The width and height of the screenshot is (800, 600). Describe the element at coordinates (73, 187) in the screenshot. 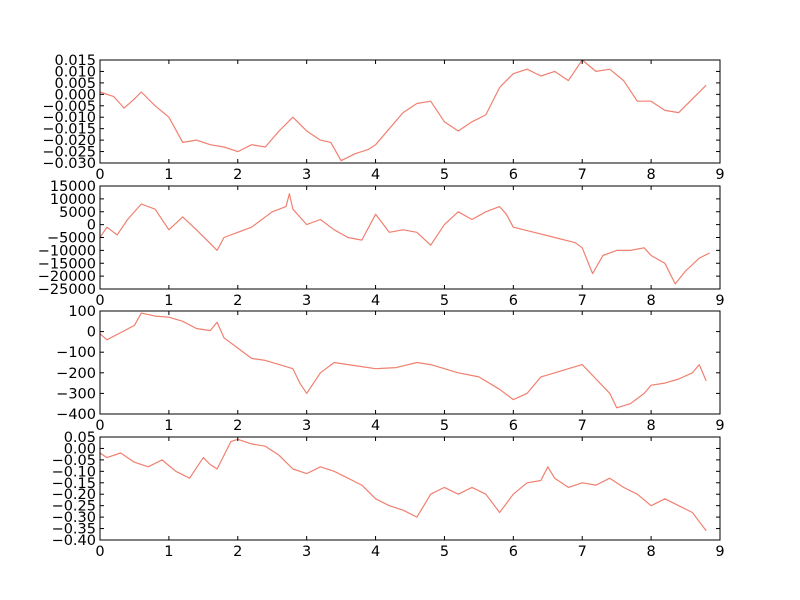

I see `subplot-2-y-tick-label: 15000` at that location.